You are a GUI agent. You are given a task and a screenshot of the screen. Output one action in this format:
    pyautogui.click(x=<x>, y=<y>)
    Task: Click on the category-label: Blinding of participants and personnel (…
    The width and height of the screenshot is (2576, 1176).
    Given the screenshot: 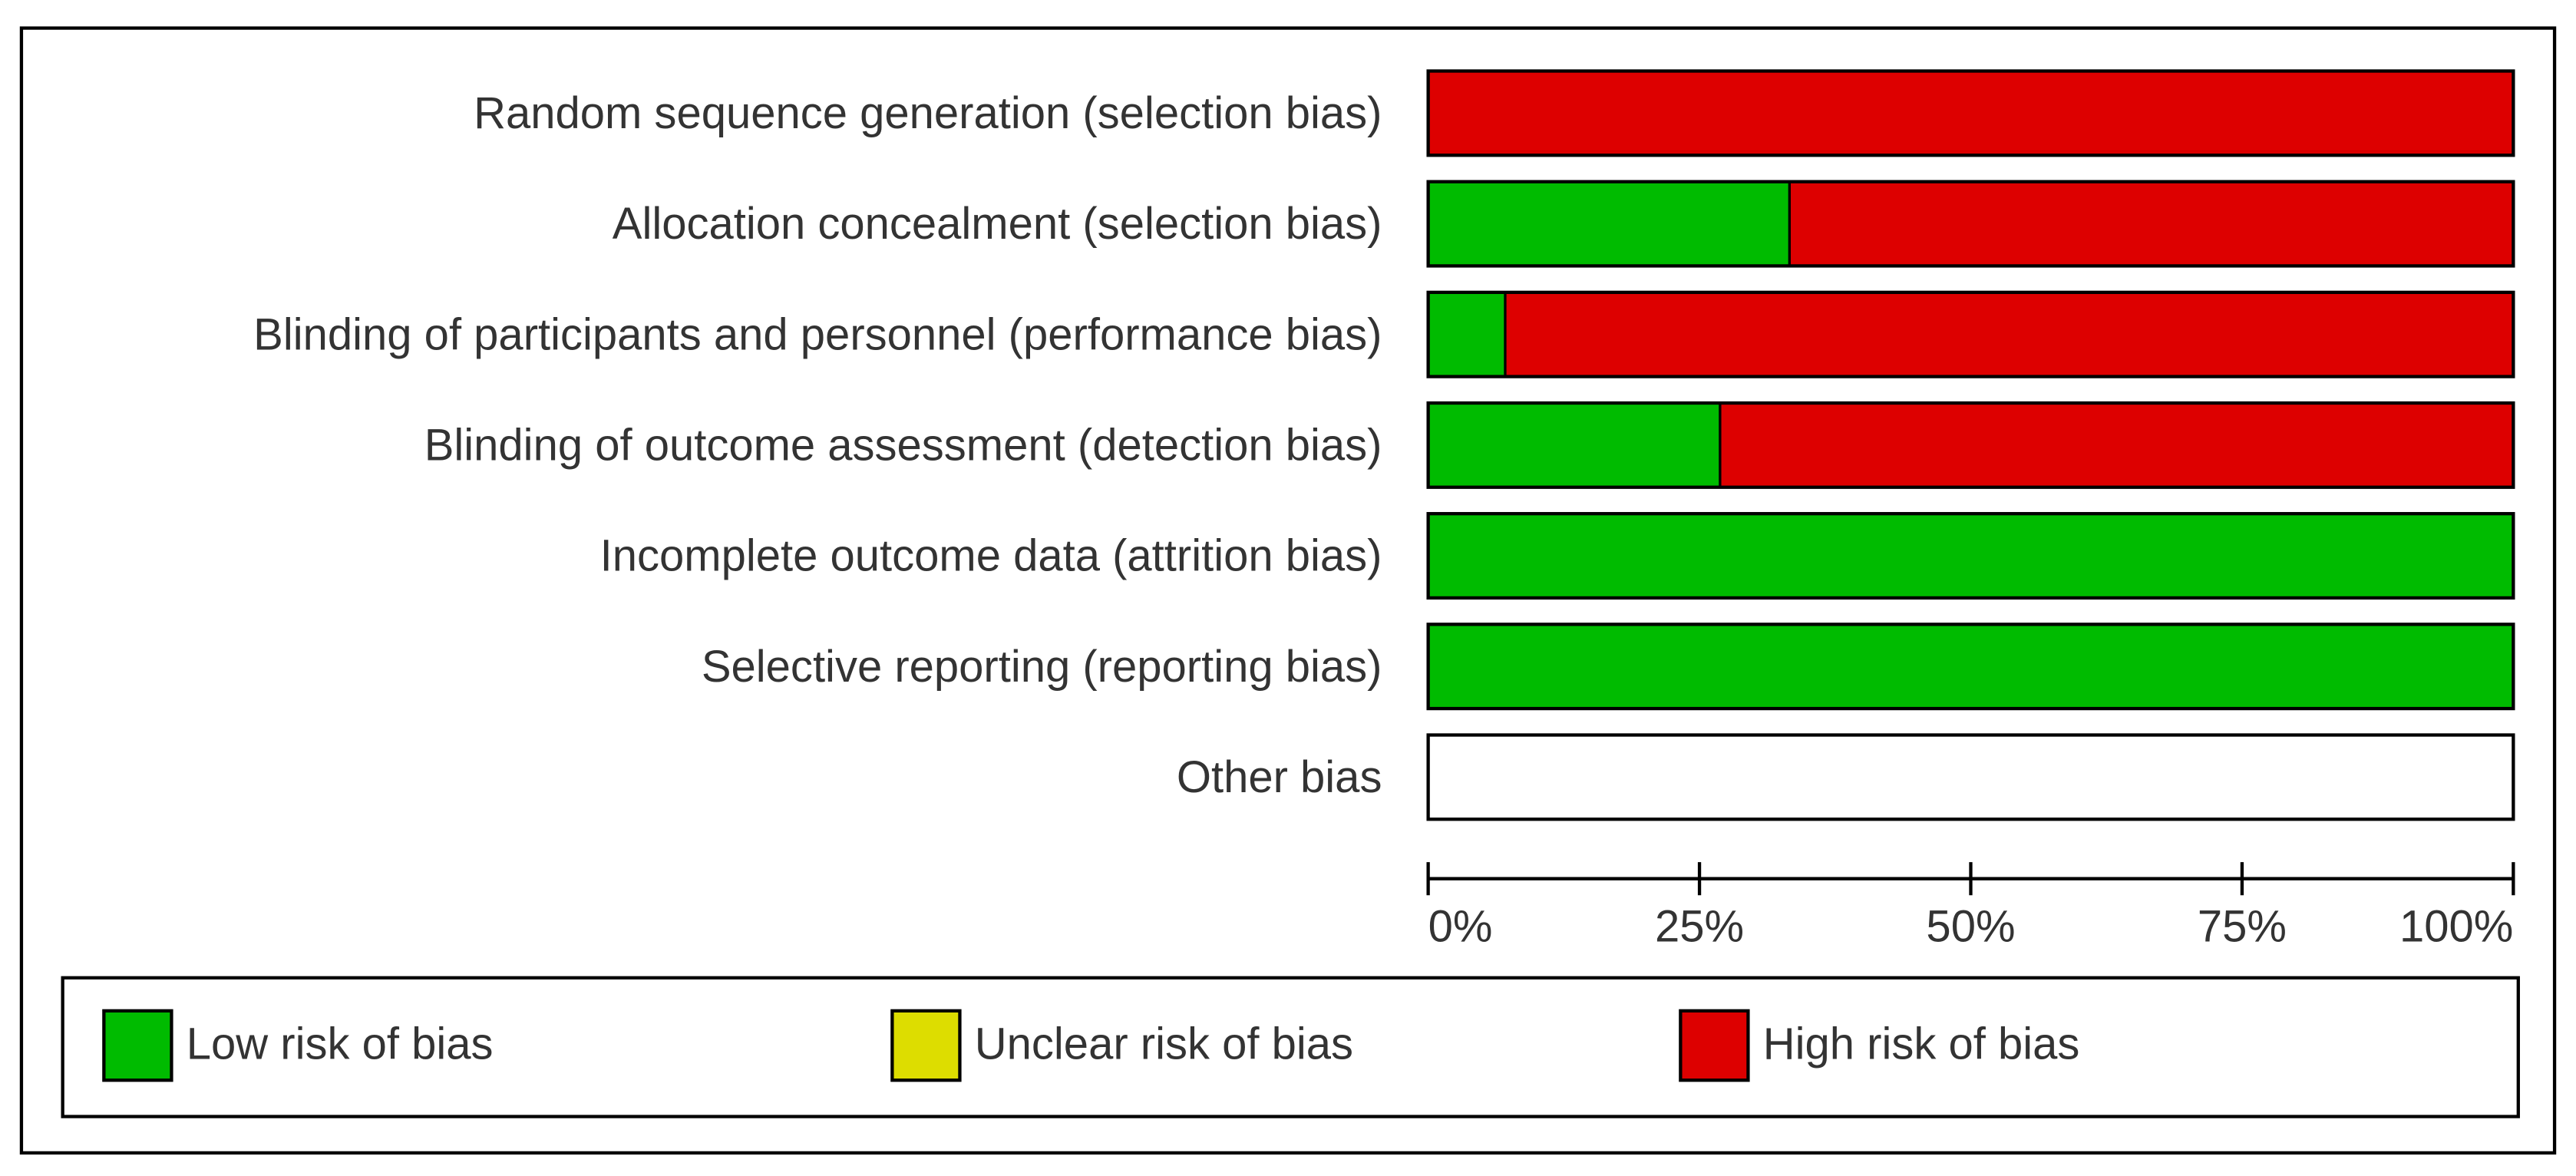 What is the action you would take?
    pyautogui.click(x=817, y=334)
    